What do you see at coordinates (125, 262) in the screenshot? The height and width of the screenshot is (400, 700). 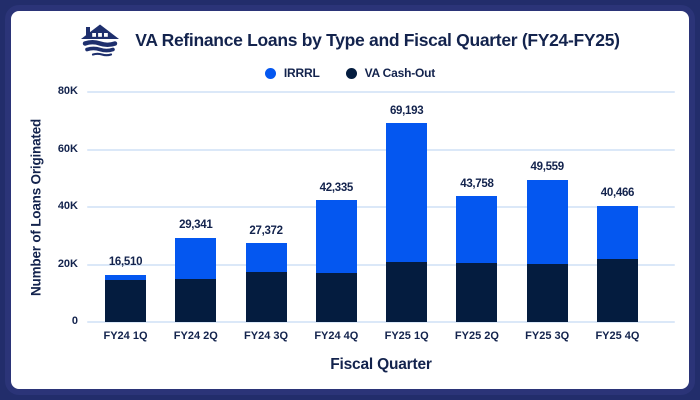 I see `bar-total-label: 16,510` at bounding box center [125, 262].